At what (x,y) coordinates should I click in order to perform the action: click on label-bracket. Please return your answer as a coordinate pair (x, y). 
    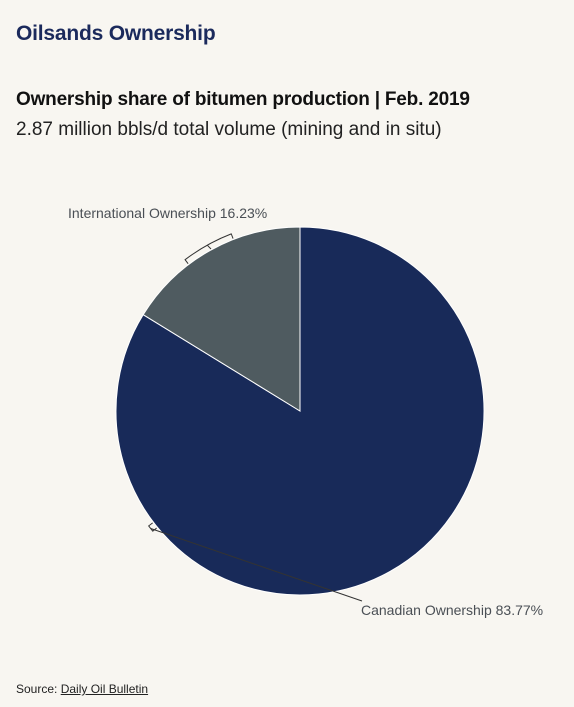
    Looking at the image, I should click on (152, 527).